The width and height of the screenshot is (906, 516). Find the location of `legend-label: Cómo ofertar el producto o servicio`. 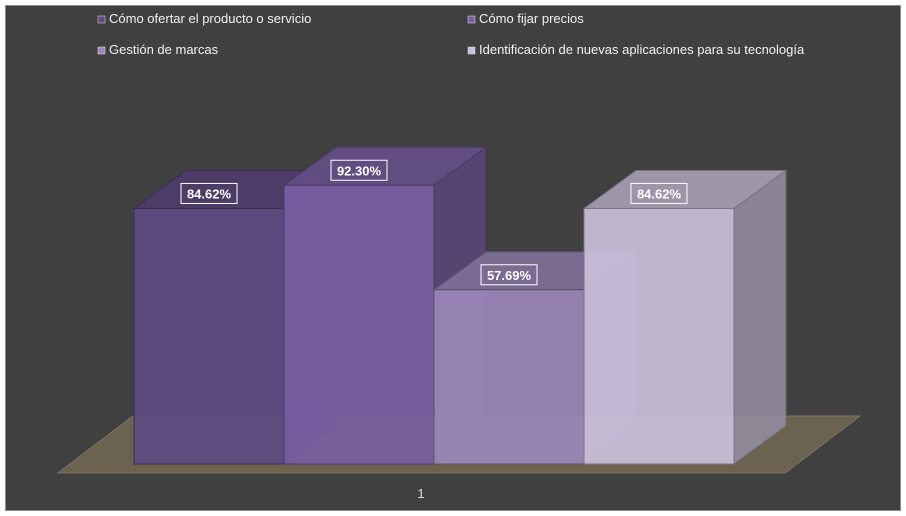

legend-label: Cómo ofertar el producto o servicio is located at coordinates (210, 18).